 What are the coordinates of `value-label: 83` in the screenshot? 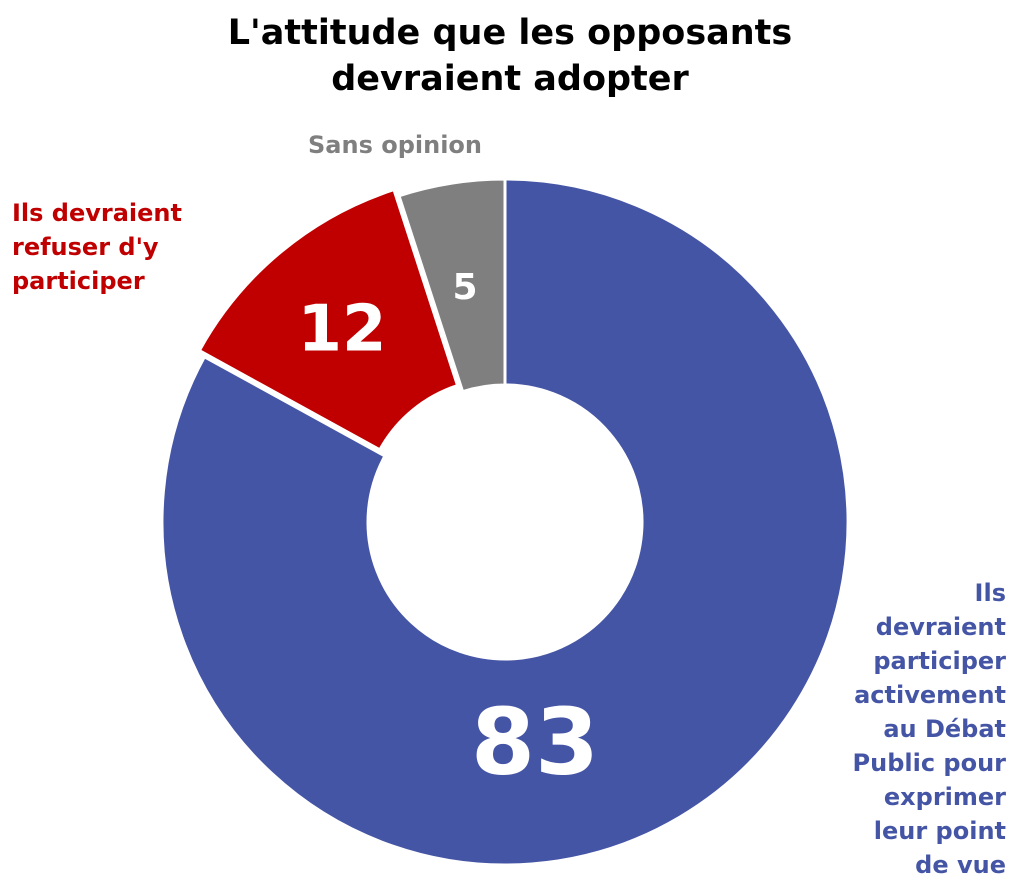 It's located at (535, 741).